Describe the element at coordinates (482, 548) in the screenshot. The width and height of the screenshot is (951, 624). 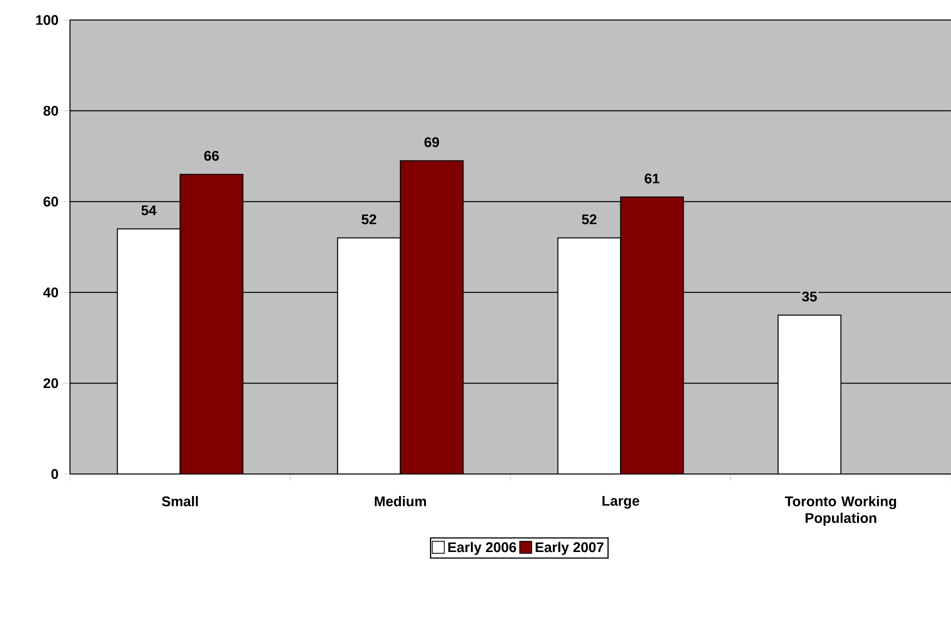
I see `legend-label: Early 2006` at that location.